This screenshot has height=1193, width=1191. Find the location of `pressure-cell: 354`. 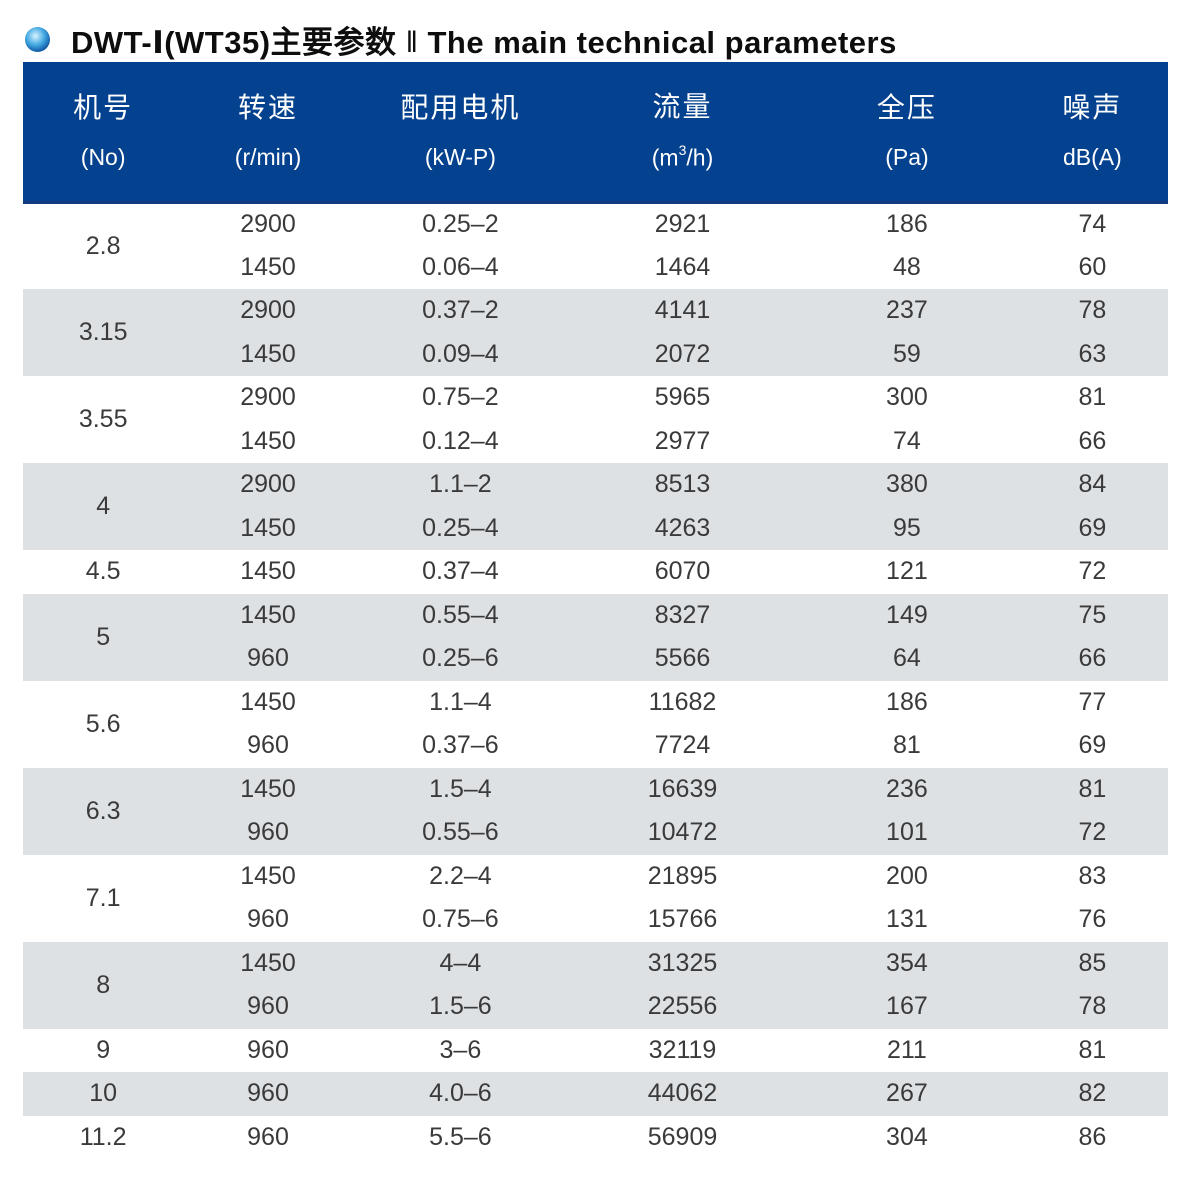

pressure-cell: 354 is located at coordinates (907, 963).